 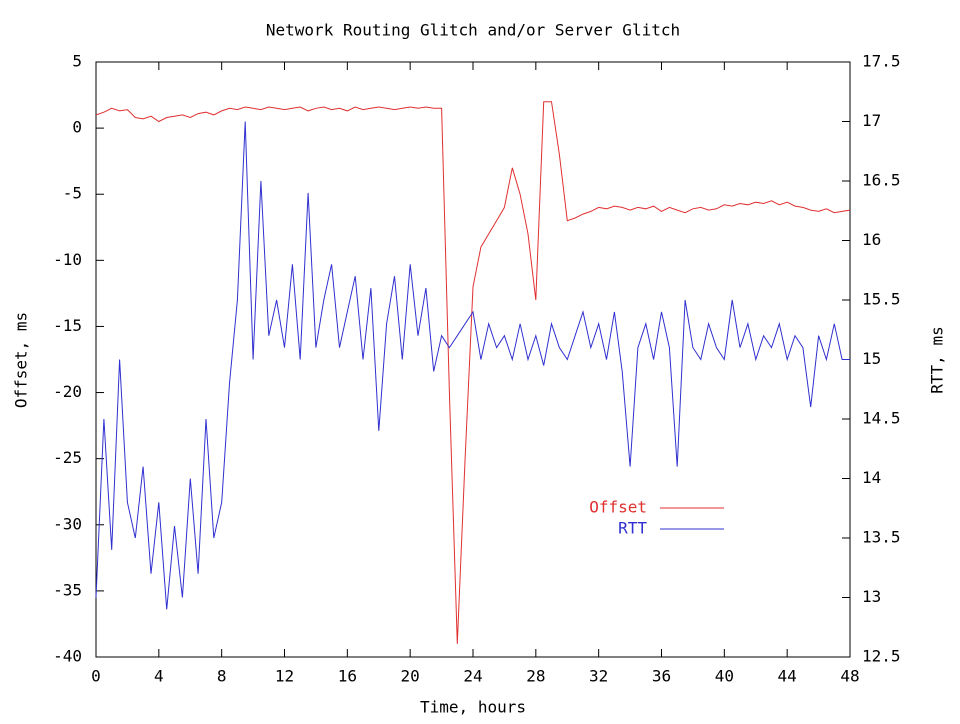 What do you see at coordinates (535, 676) in the screenshot?
I see `x-tick-label: 28` at bounding box center [535, 676].